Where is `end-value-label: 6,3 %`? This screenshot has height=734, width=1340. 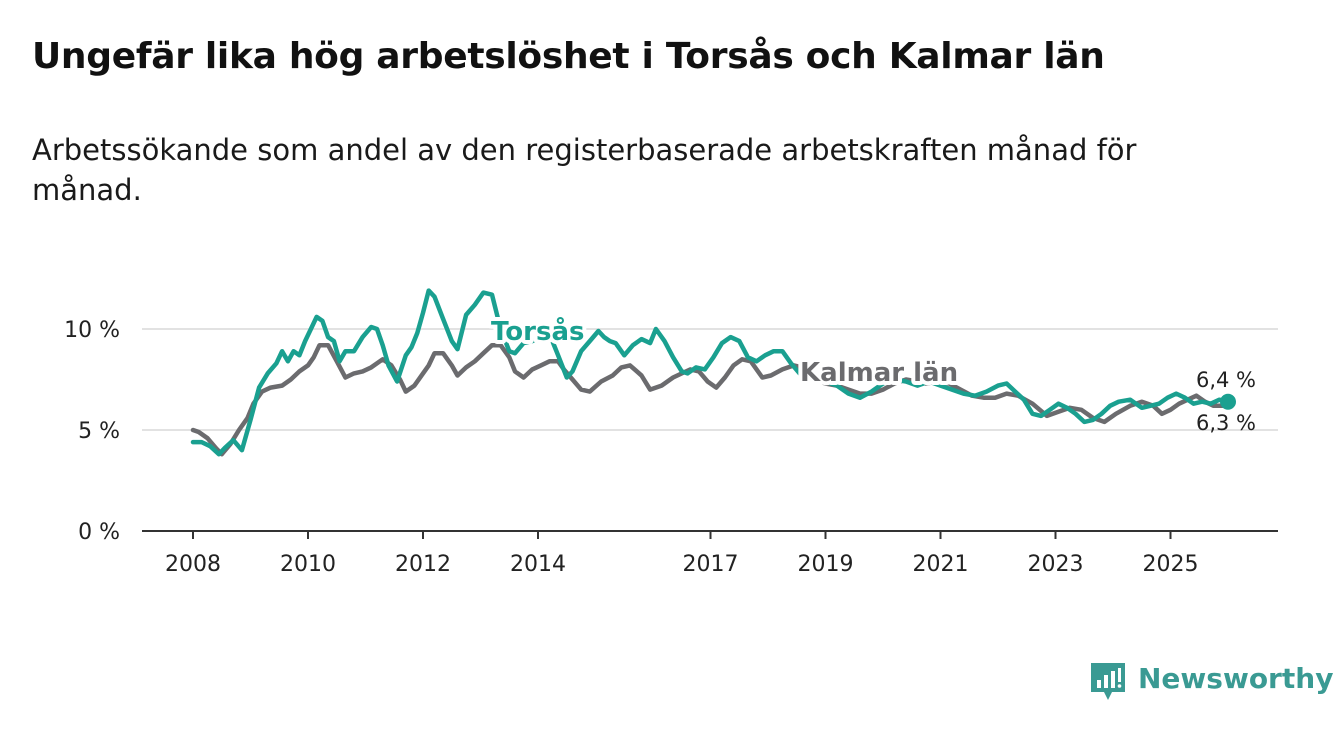
end-value-label: 6,3 % is located at coordinates (1226, 423).